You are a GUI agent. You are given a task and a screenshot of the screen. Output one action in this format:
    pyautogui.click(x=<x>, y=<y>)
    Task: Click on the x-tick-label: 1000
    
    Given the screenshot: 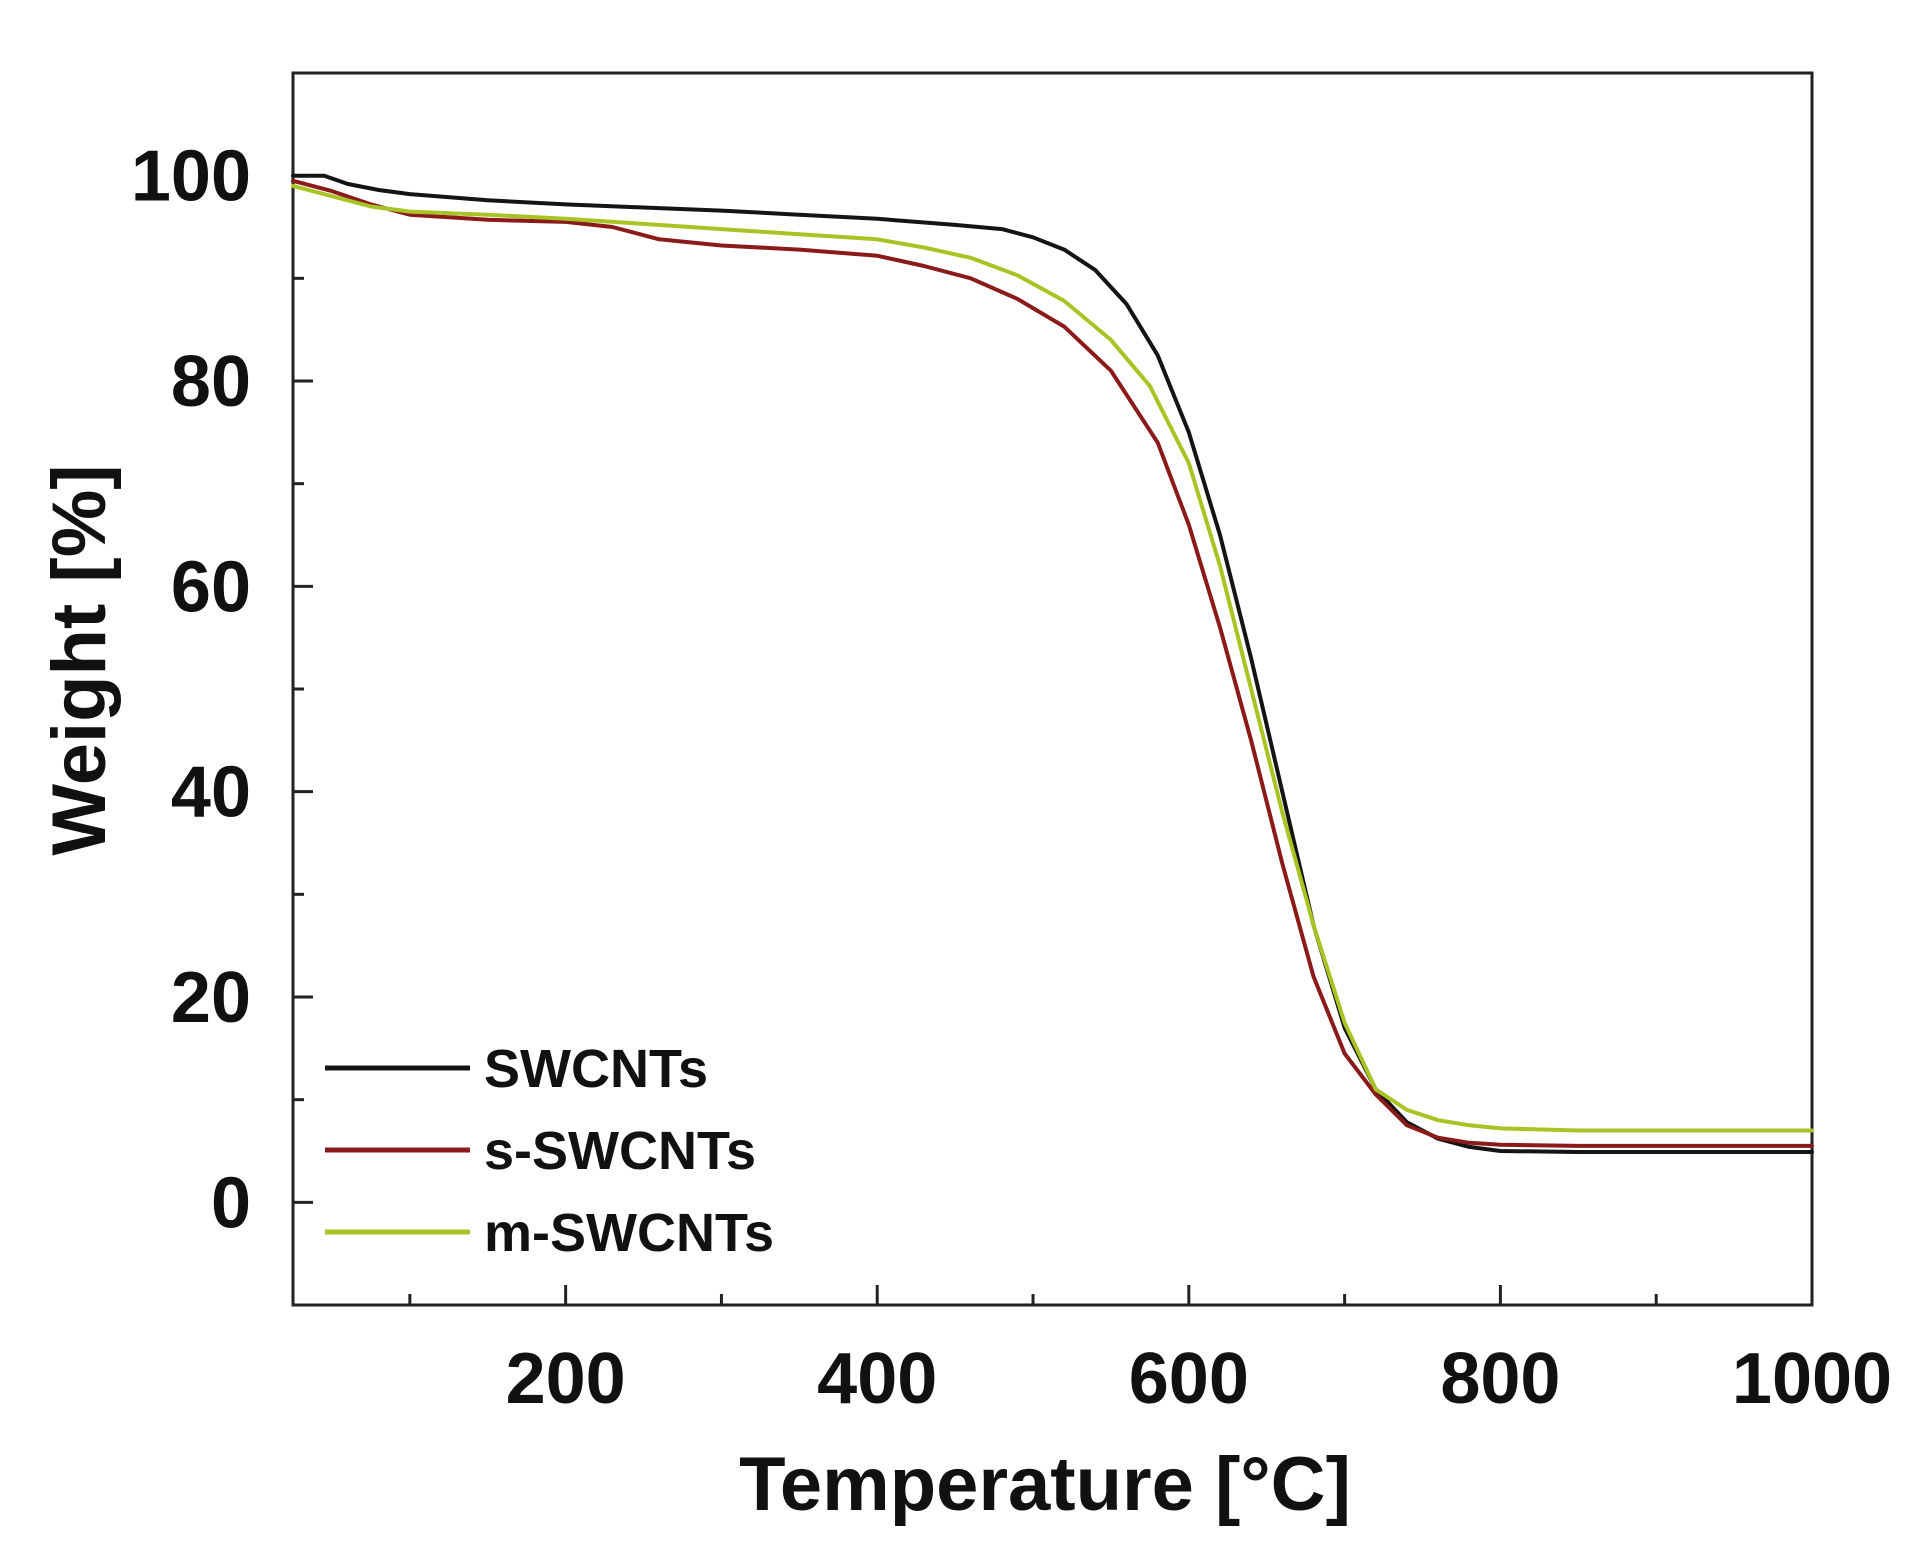 What is the action you would take?
    pyautogui.click(x=1812, y=1379)
    